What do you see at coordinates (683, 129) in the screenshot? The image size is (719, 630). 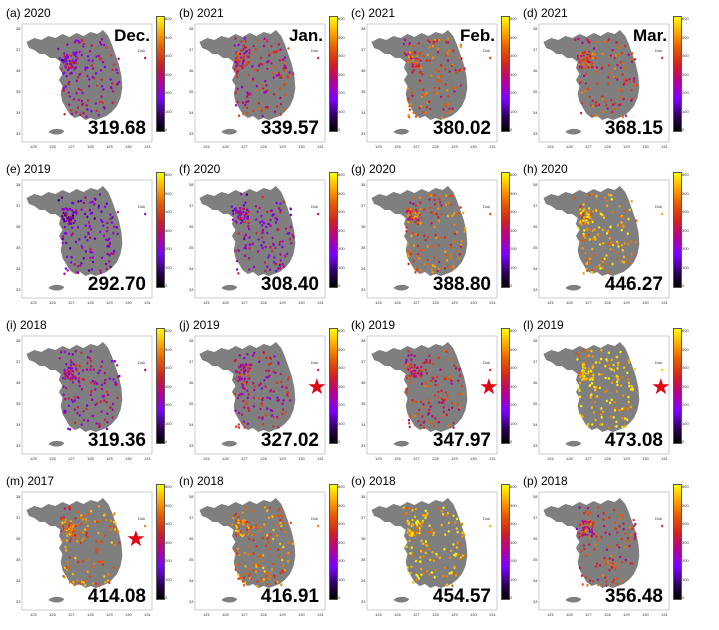 I see `colorbar-tick-label: 0` at bounding box center [683, 129].